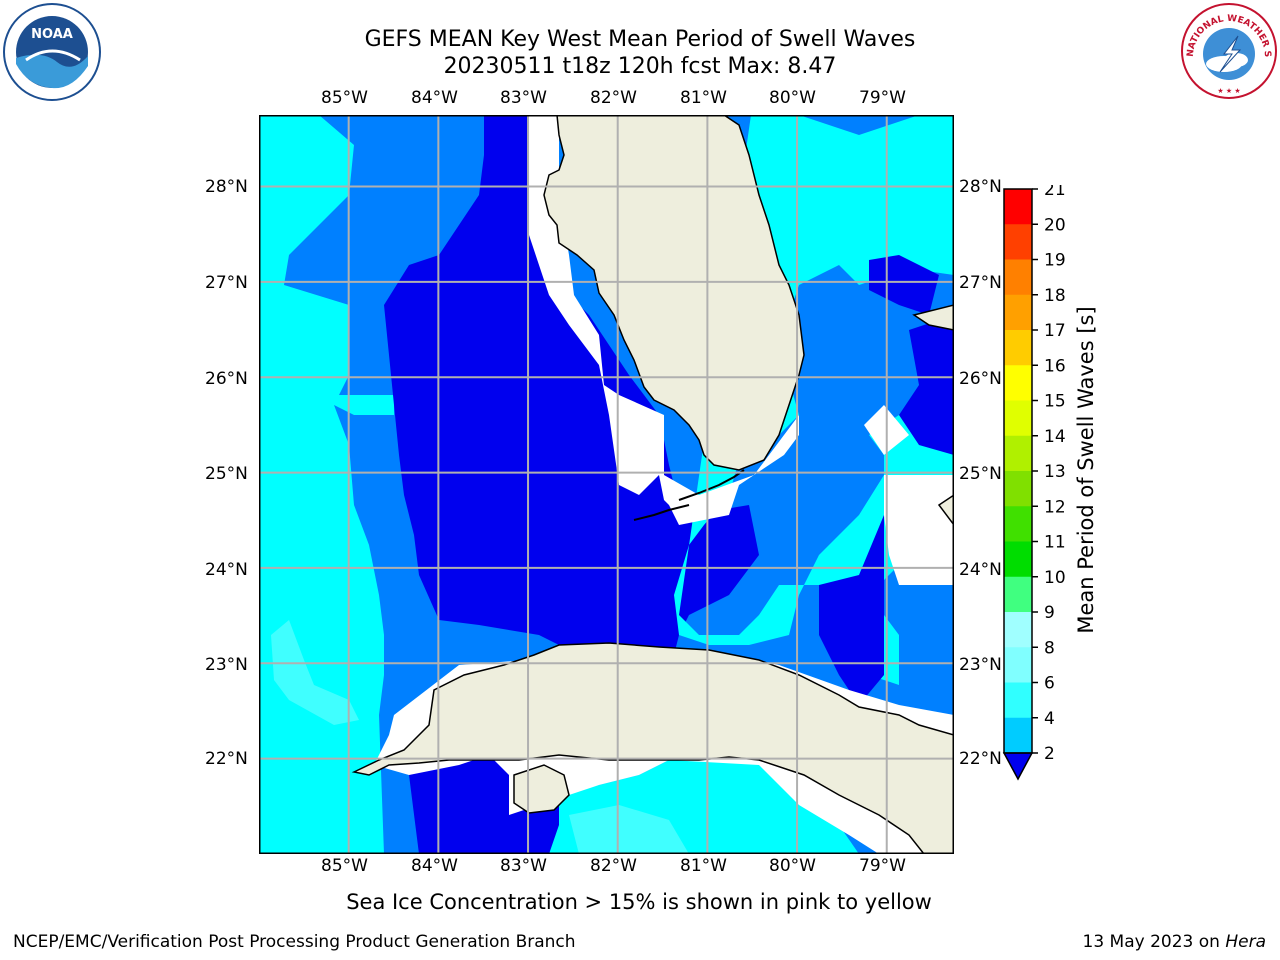 Image resolution: width=1280 pixels, height=960 pixels. I want to click on lat-tick-left-25n: 25°N, so click(226, 474).